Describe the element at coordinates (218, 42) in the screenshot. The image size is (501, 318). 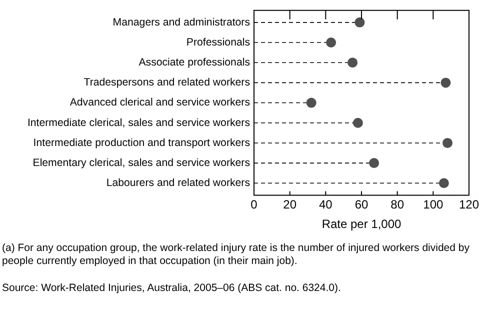
I see `y-tick-label: Professionals` at that location.